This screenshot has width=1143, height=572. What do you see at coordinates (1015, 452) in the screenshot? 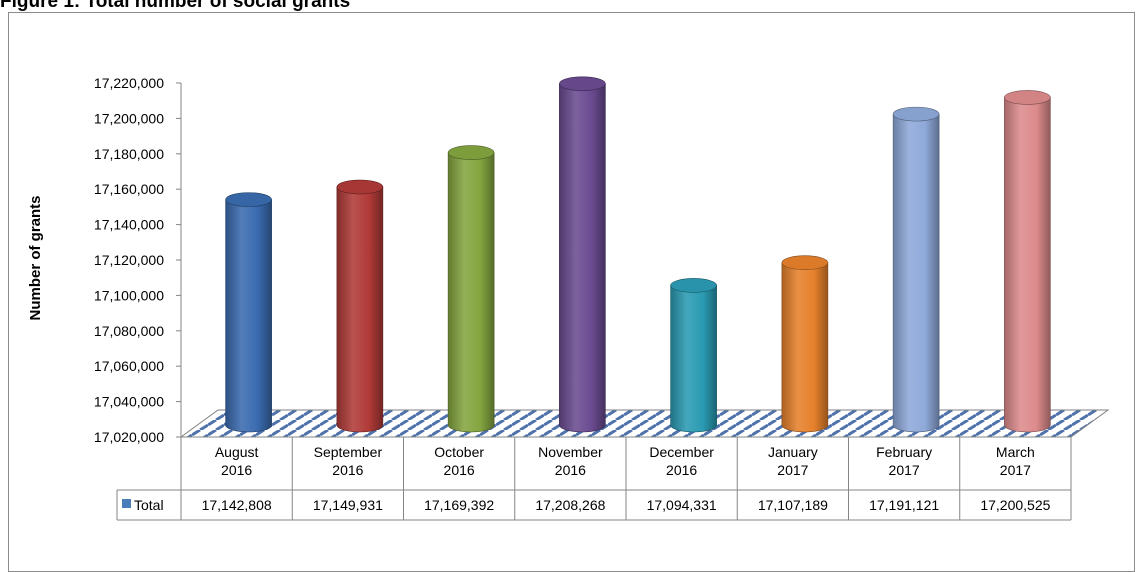
I see `category-label: March` at bounding box center [1015, 452].